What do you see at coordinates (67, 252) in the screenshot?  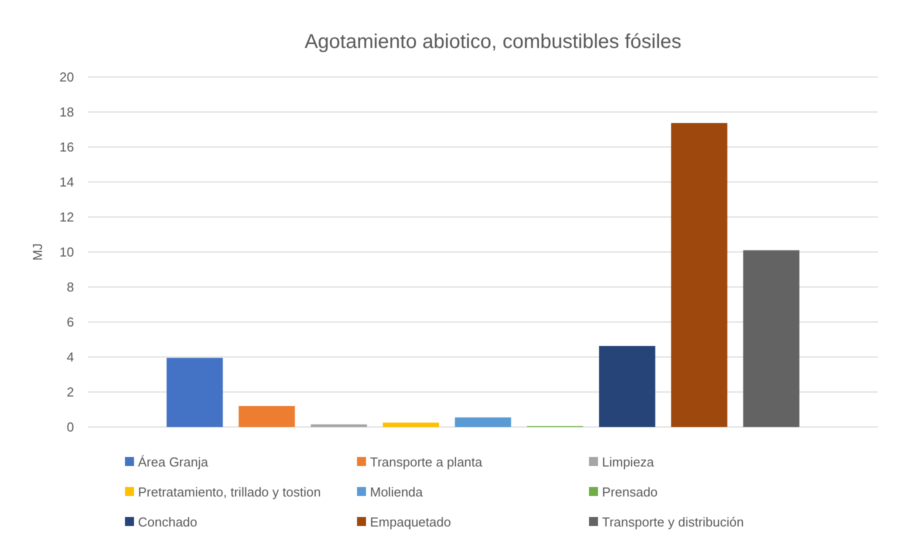 I see `y-tick-label: 10` at bounding box center [67, 252].